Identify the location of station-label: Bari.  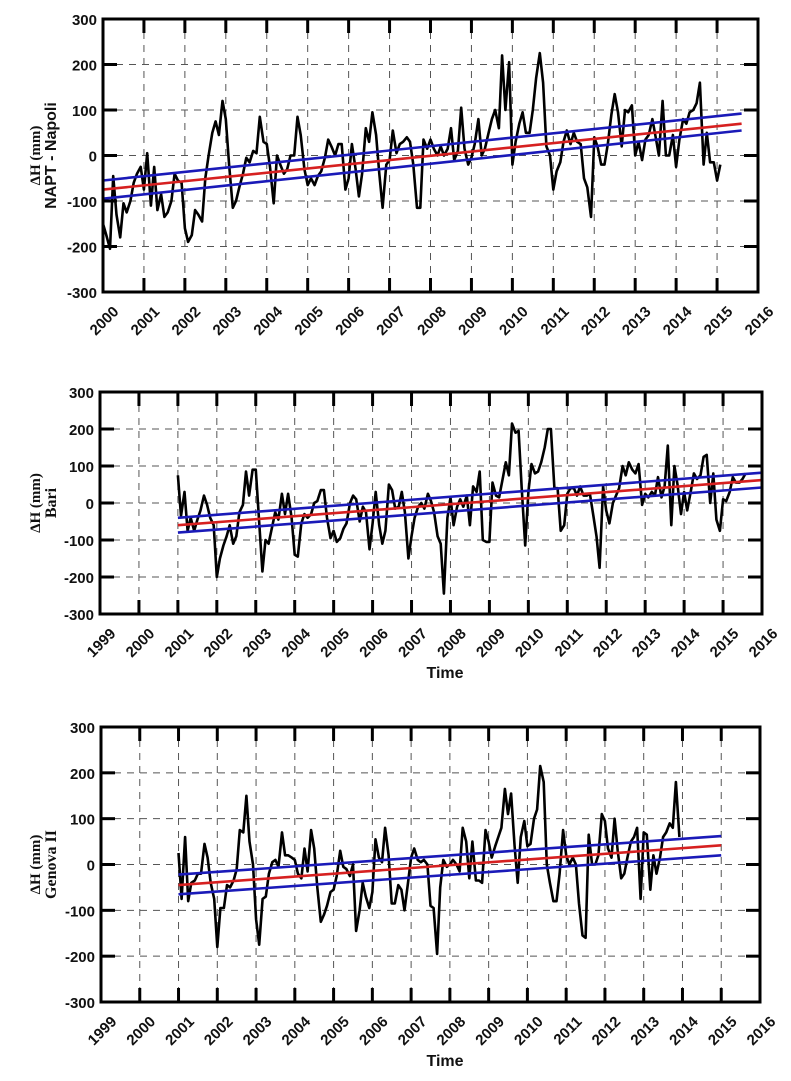
(51, 502).